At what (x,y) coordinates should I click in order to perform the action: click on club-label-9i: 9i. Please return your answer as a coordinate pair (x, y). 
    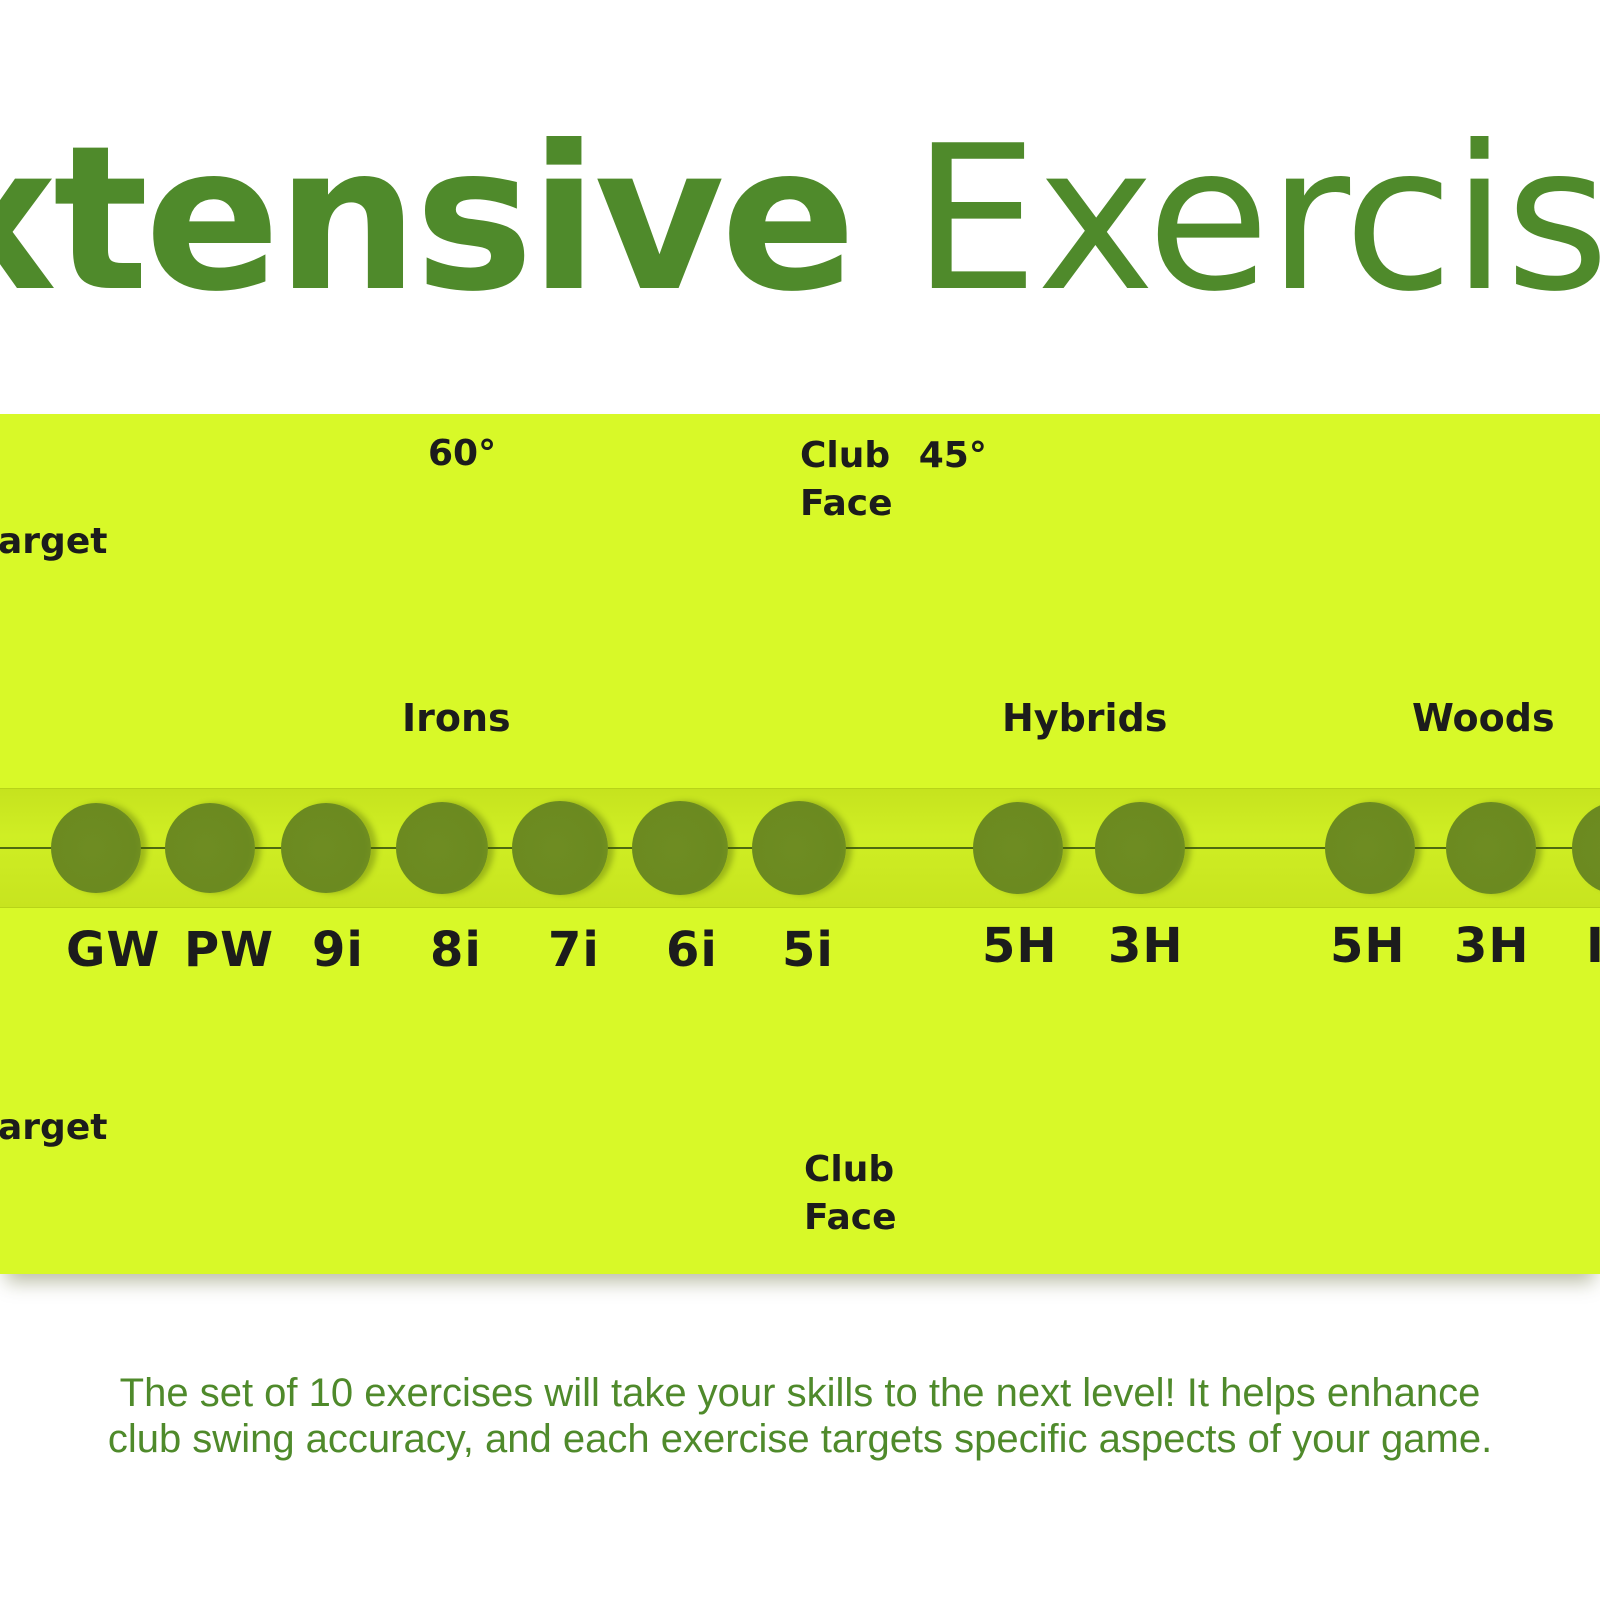
    Looking at the image, I should click on (338, 950).